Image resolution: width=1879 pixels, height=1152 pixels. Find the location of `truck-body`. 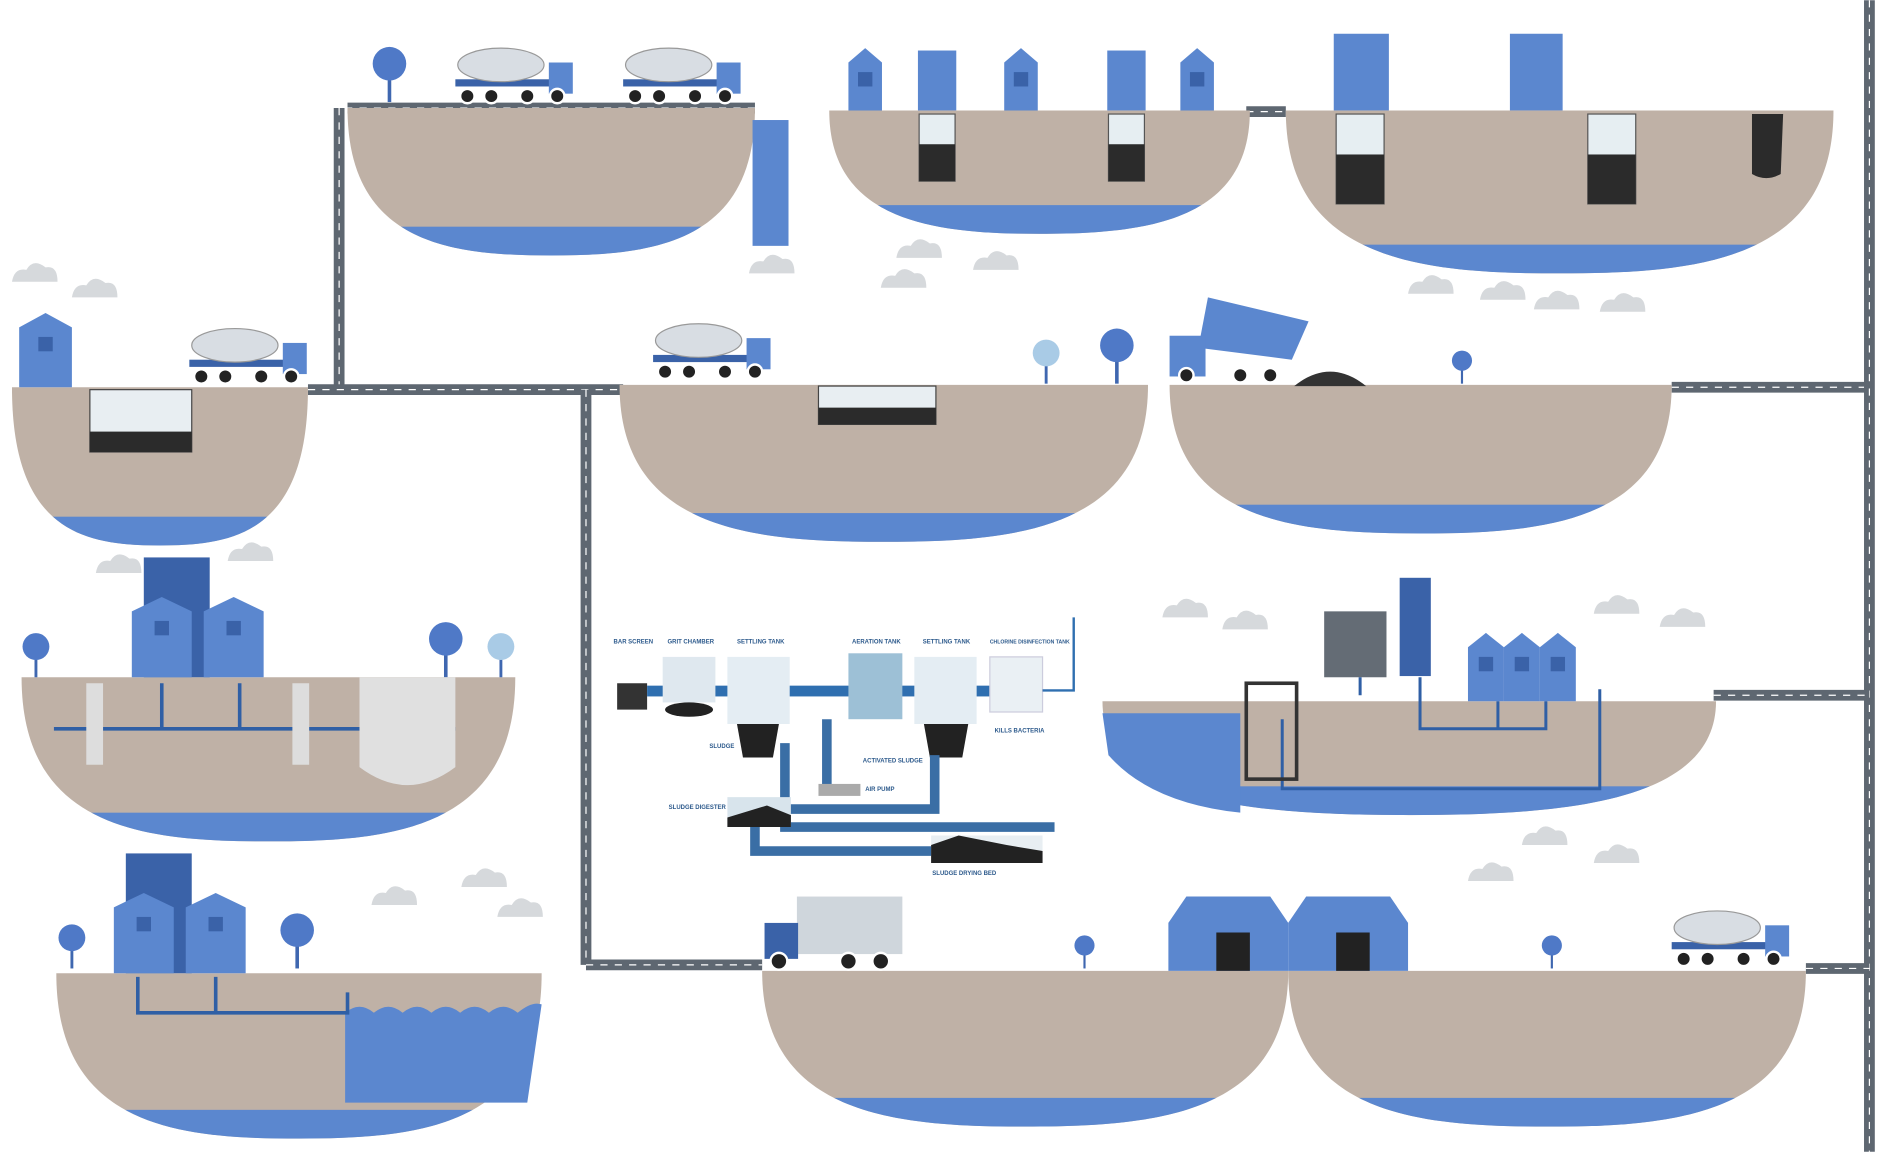

truck-body is located at coordinates (237, 363).